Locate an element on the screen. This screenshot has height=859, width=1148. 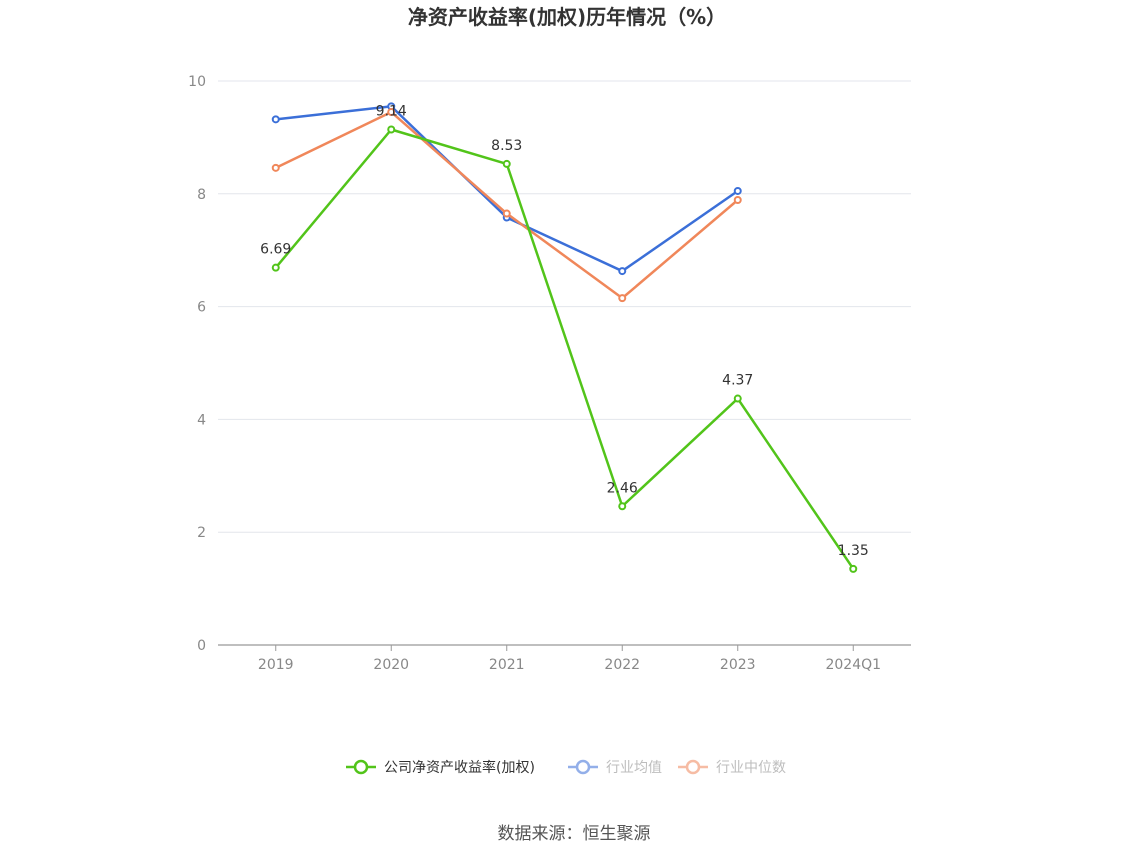
legend-label: 行业均值 is located at coordinates (634, 768).